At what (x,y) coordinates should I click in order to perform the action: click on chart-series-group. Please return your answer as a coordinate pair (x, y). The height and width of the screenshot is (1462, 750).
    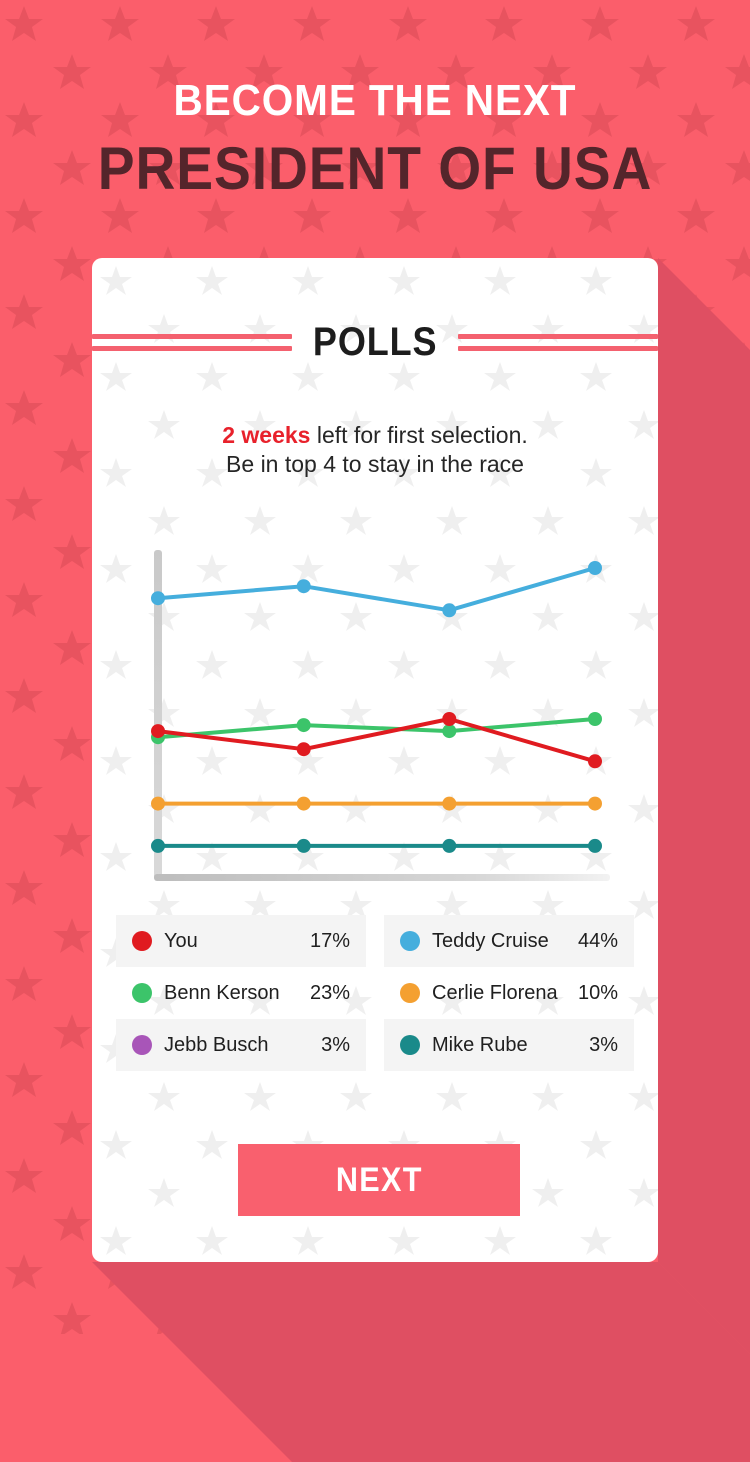
    Looking at the image, I should click on (376, 707).